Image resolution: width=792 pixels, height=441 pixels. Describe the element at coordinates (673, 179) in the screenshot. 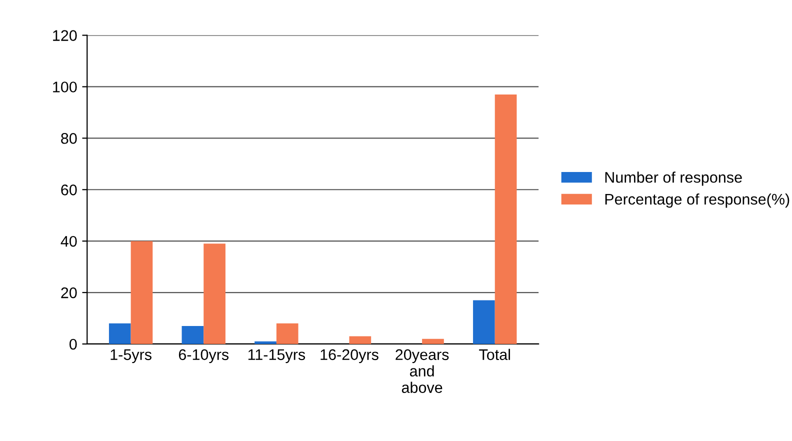

I see `legend-label: Number of response` at that location.